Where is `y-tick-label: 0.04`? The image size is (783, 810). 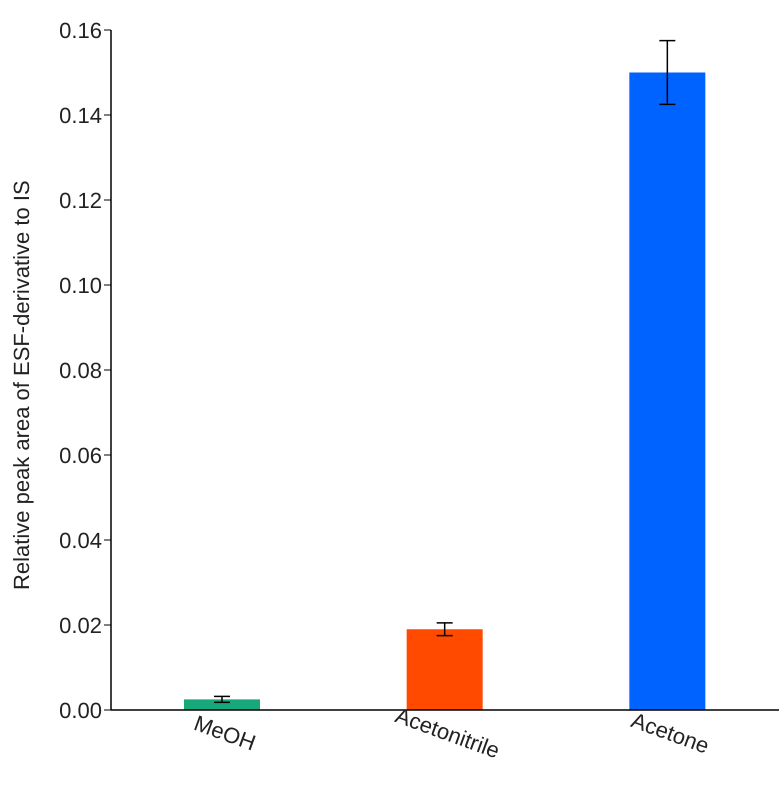
y-tick-label: 0.04 is located at coordinates (80, 540).